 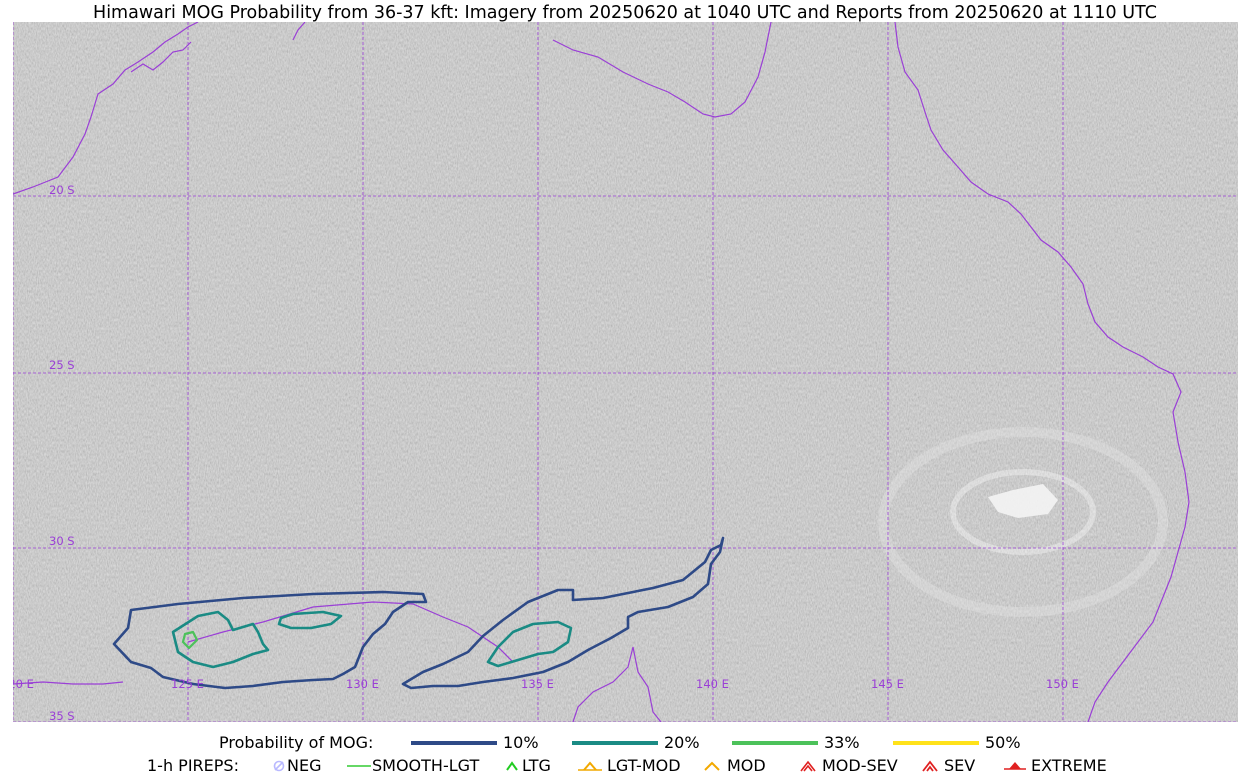 I want to click on lgt-mod-caret-icon, so click(x=590, y=766).